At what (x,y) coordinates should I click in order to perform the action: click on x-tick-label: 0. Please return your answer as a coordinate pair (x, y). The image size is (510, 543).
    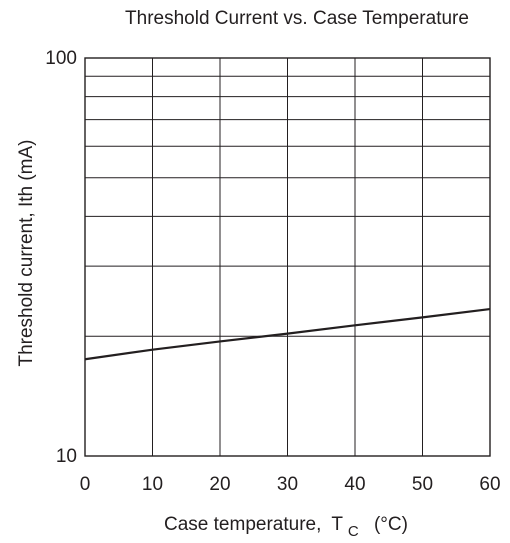
    Looking at the image, I should click on (85, 484).